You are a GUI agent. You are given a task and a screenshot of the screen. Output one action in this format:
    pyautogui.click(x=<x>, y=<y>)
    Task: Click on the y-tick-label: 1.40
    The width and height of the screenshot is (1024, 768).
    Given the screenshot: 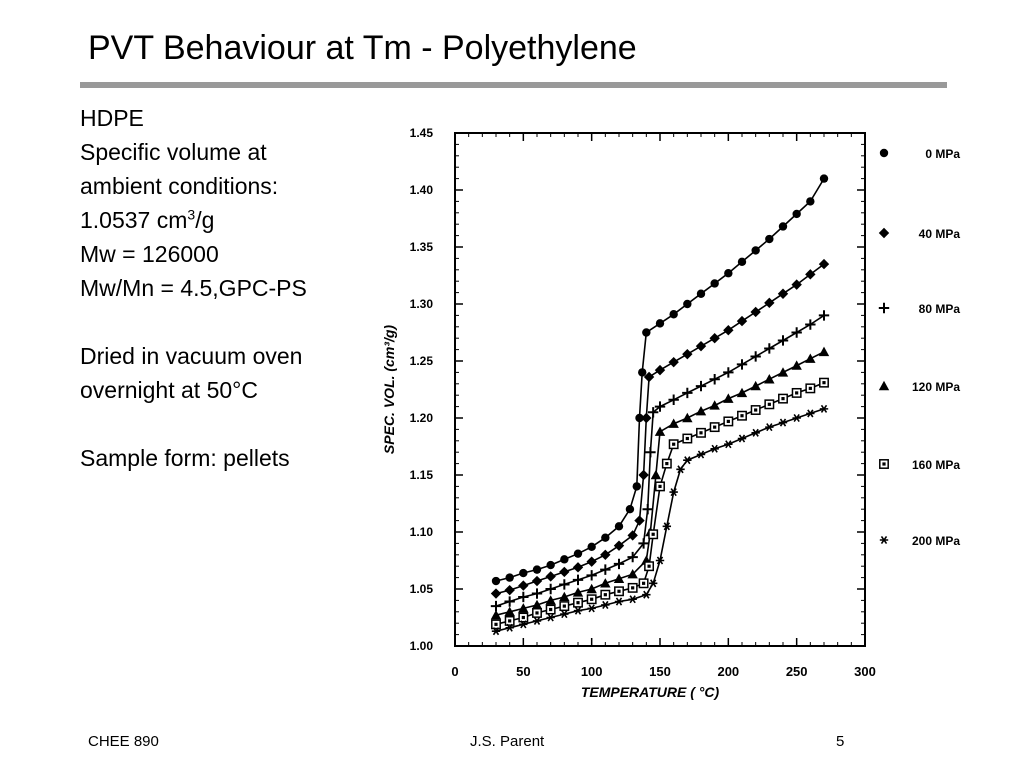 What is the action you would take?
    pyautogui.click(x=422, y=190)
    